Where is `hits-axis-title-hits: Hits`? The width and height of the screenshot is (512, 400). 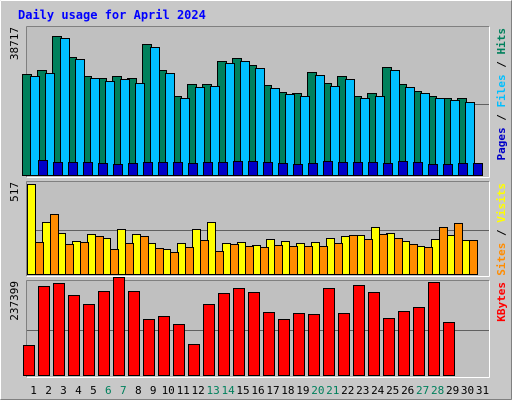
hits-axis-title-hits: Hits is located at coordinates (501, 41).